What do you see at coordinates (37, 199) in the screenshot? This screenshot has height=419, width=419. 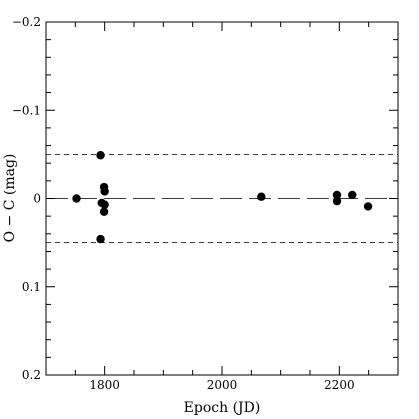 I see `y-tick-label: 0` at bounding box center [37, 199].